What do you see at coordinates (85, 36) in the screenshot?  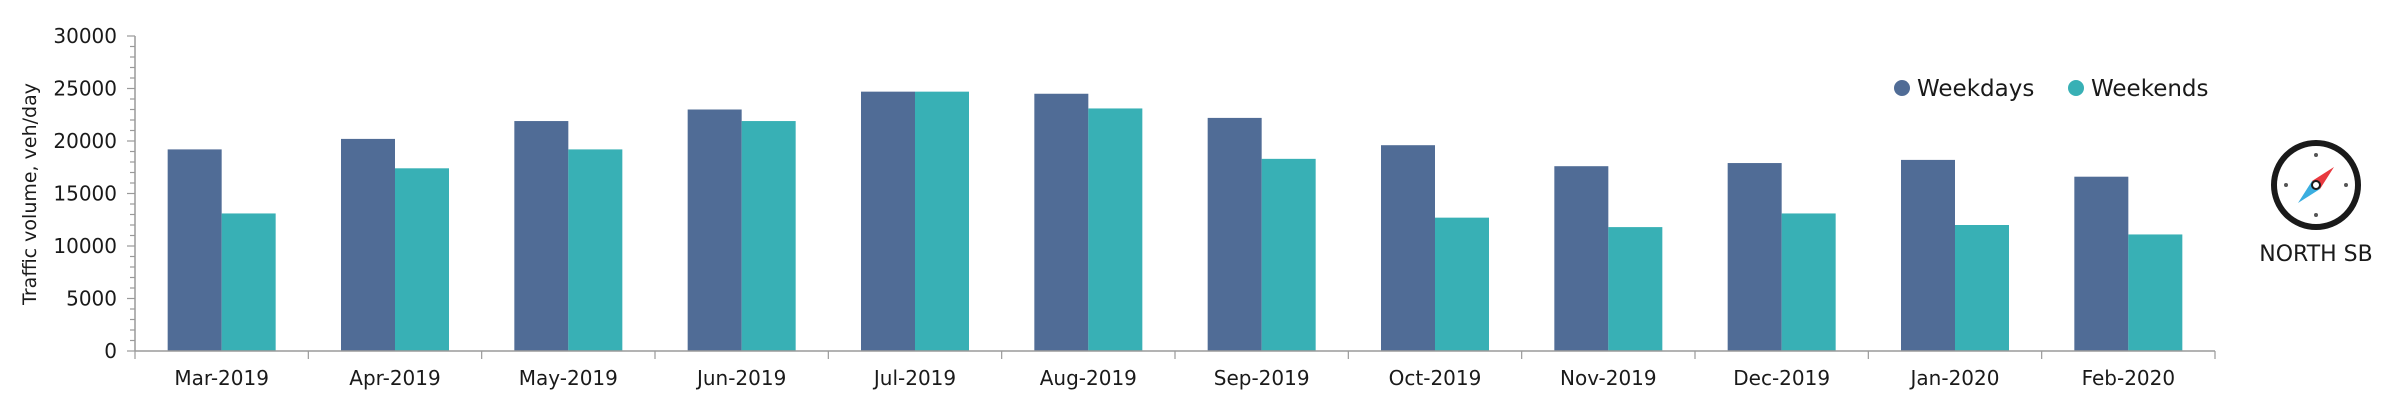 I see `y-tick-label: 30000` at bounding box center [85, 36].